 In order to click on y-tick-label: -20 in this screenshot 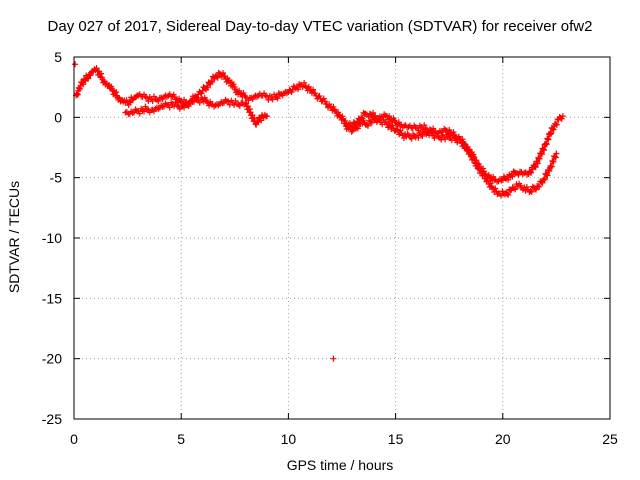, I will do `click(52, 359)`.